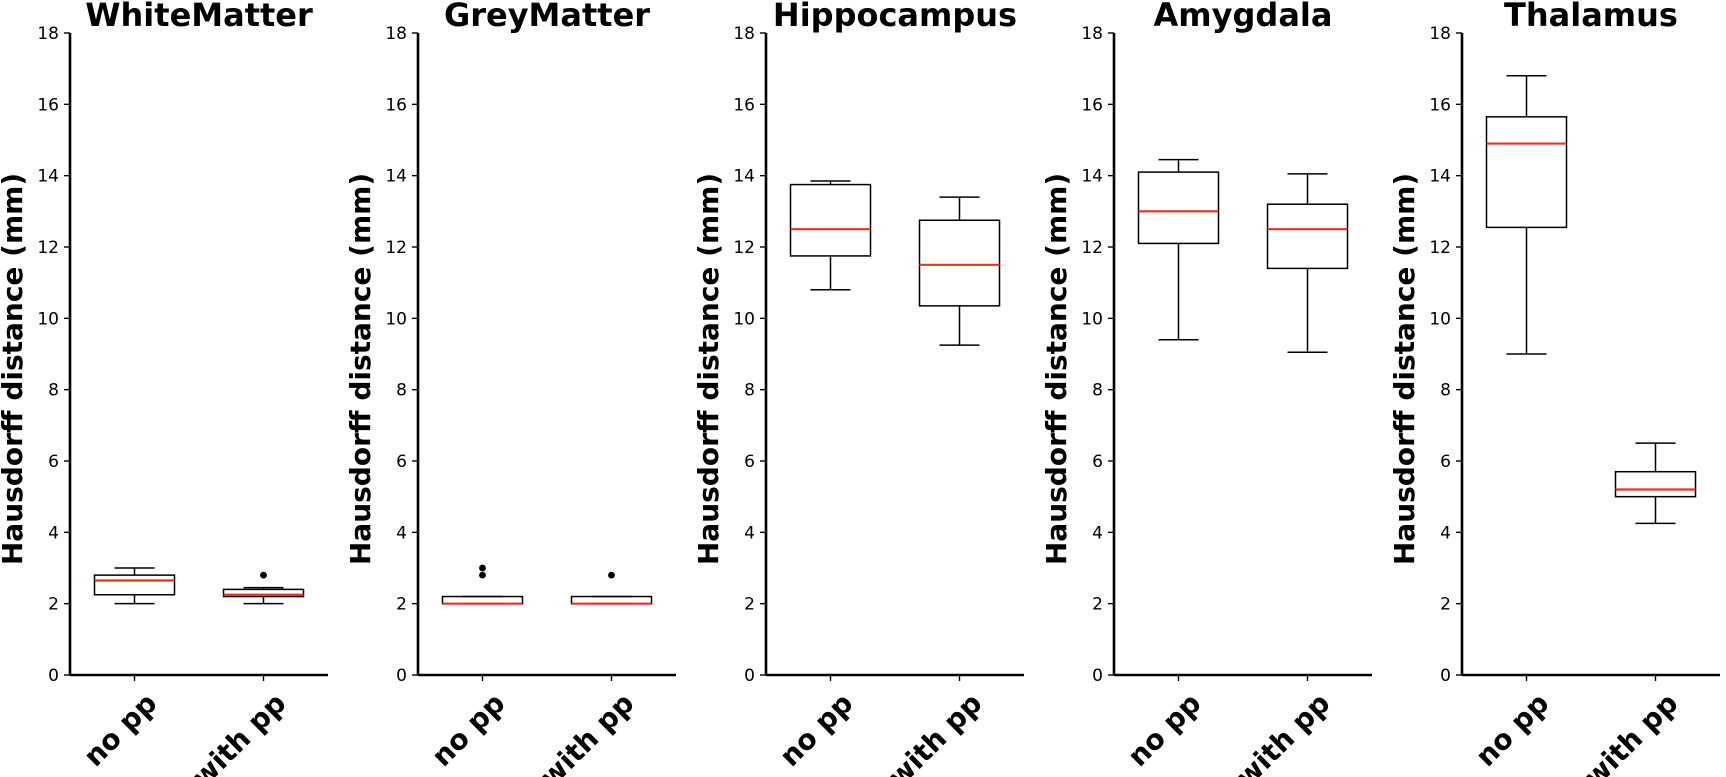 The image size is (1726, 777). I want to click on panel-title: Thalamus, so click(1591, 17).